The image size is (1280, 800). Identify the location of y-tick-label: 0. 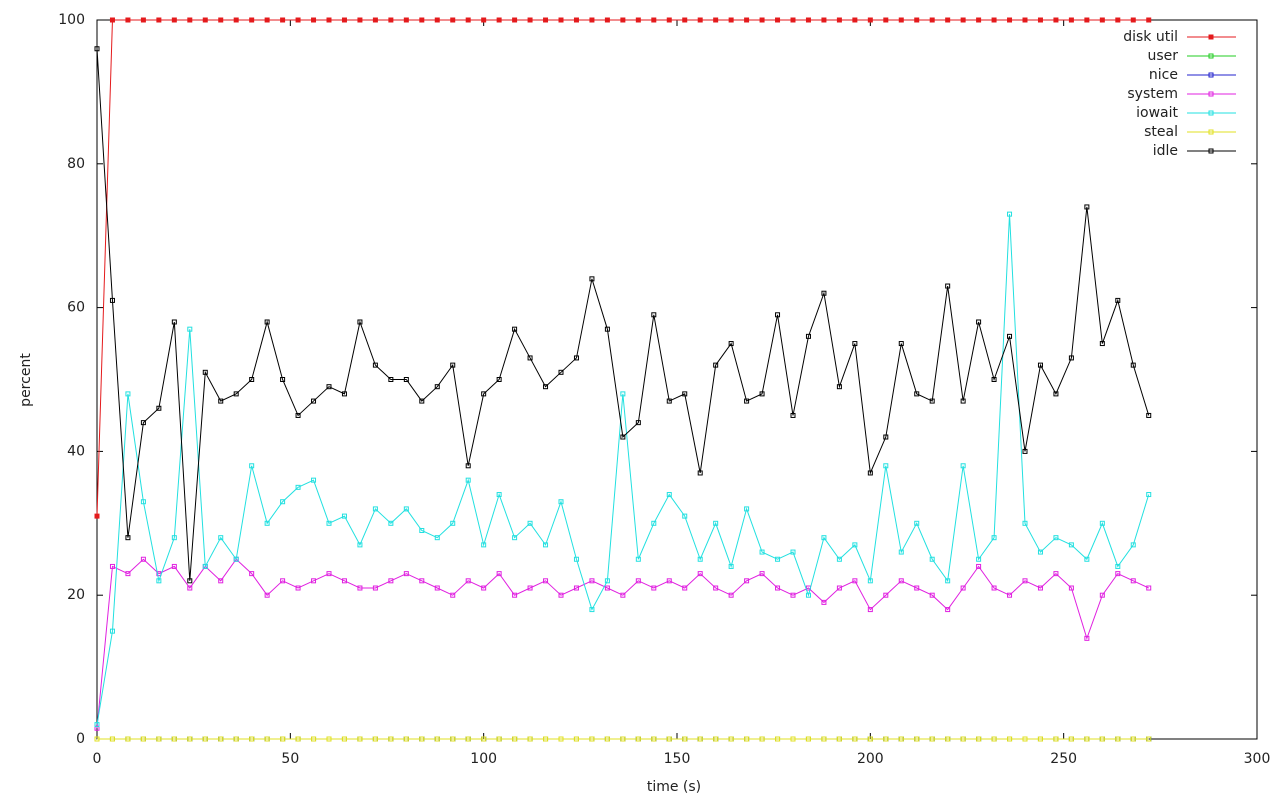
(80, 739).